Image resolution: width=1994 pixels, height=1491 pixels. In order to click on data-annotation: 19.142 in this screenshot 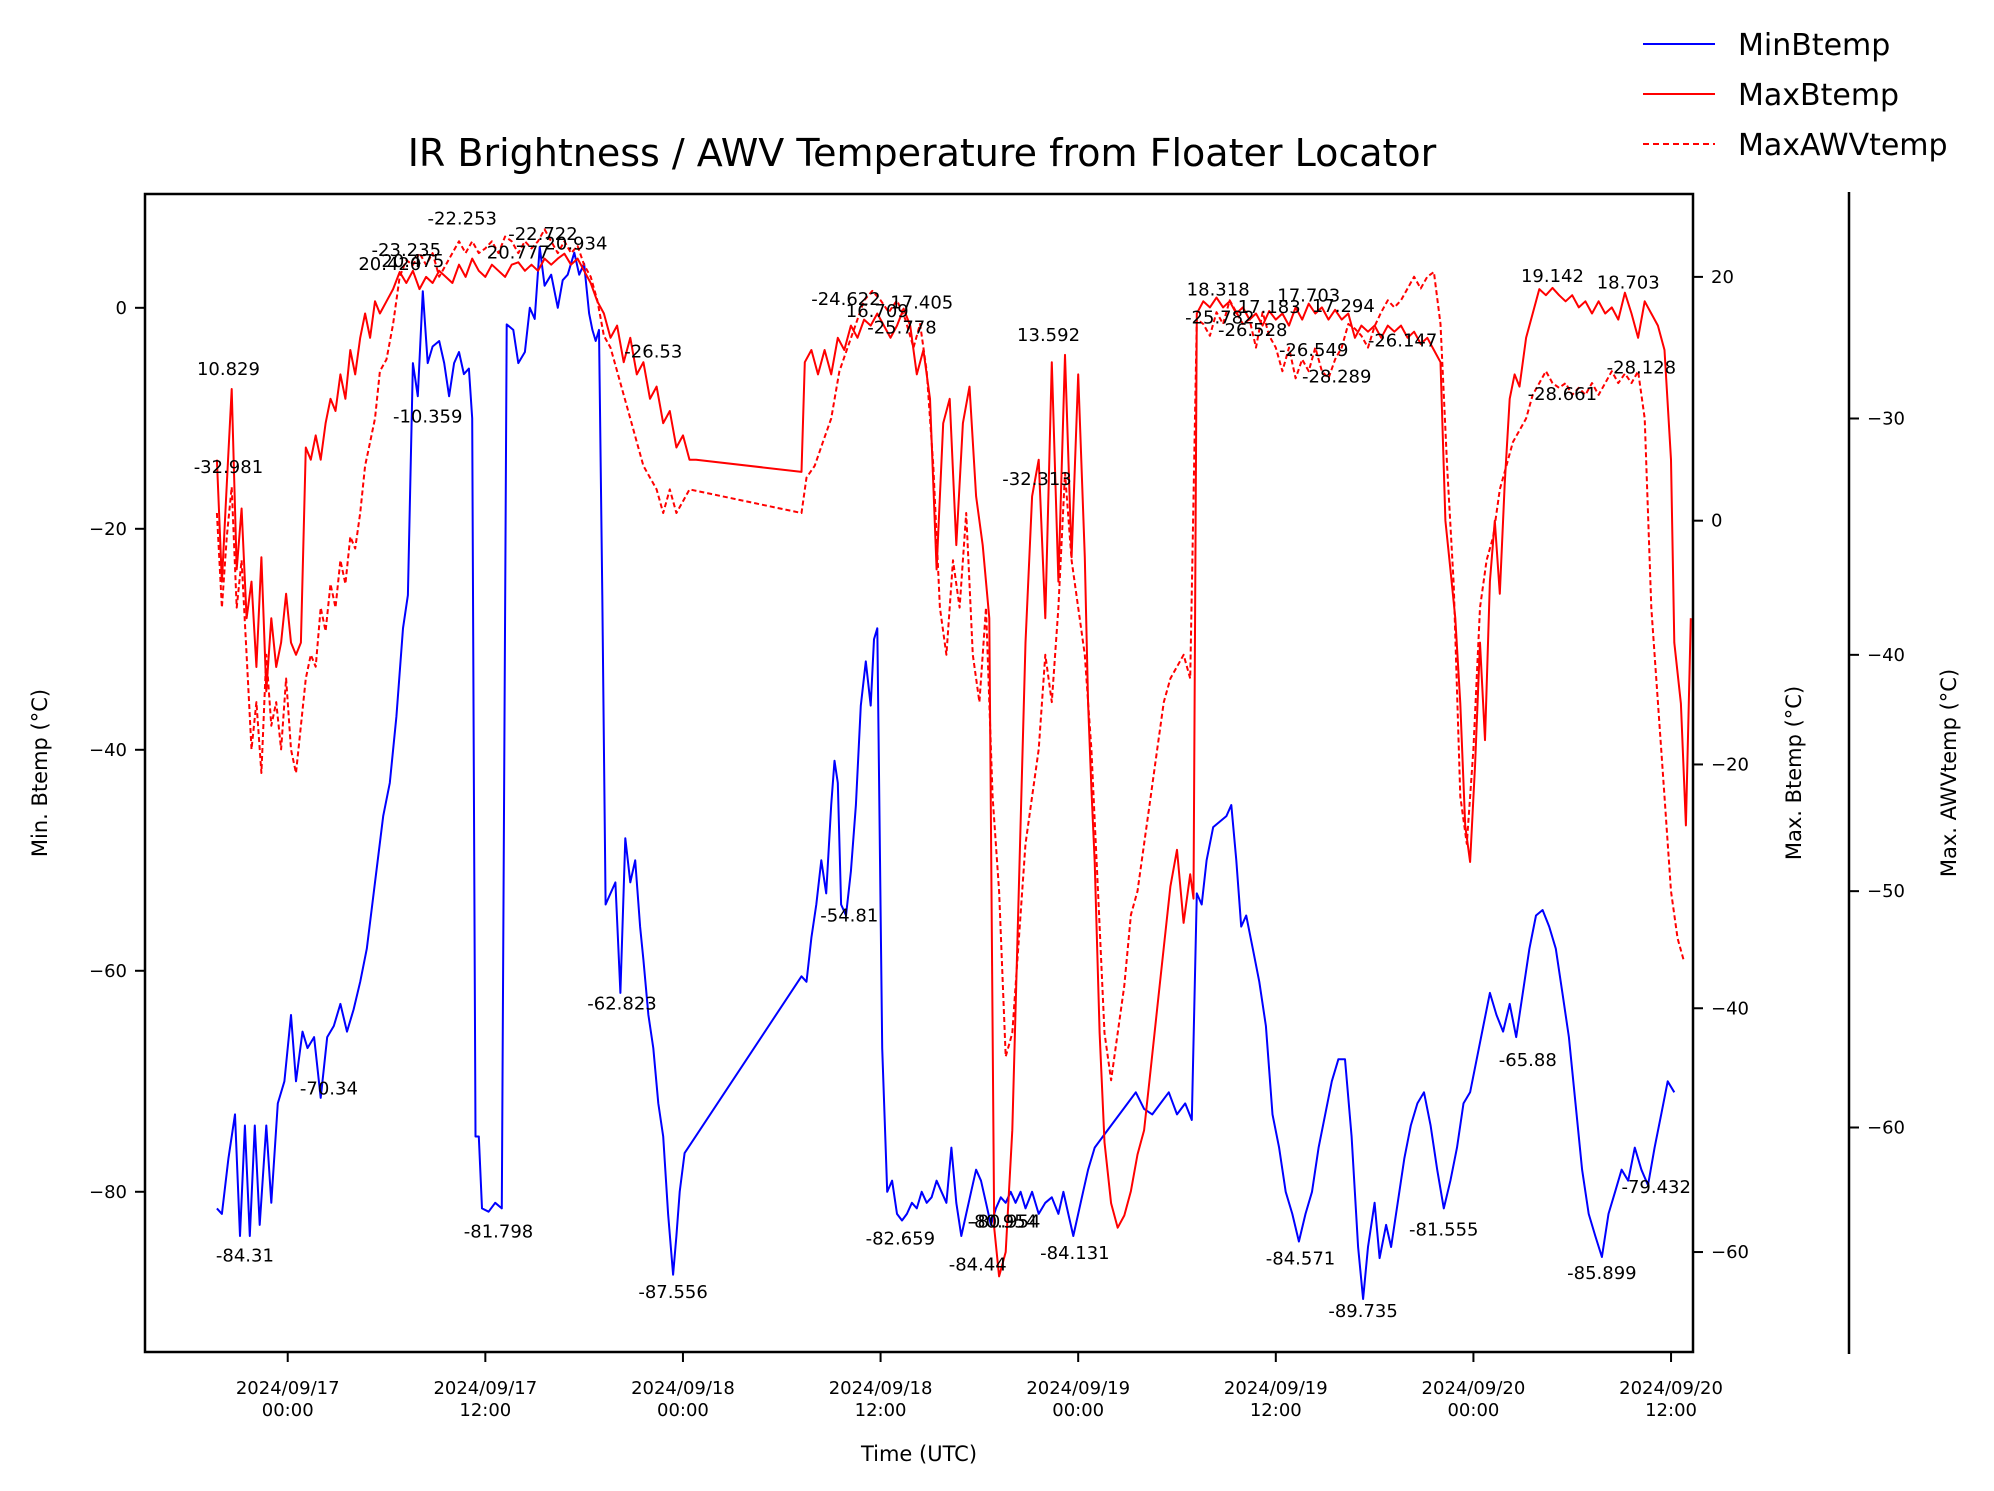, I will do `click(1552, 276)`.